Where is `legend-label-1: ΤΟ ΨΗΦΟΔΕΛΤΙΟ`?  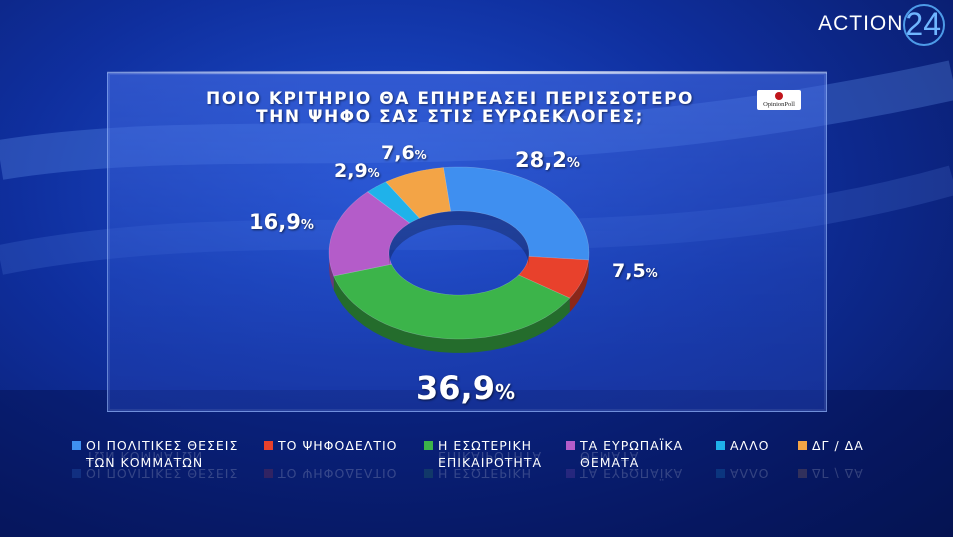 legend-label-1: ΤΟ ΨΗΦΟΔΕΛΤΙΟ is located at coordinates (338, 445).